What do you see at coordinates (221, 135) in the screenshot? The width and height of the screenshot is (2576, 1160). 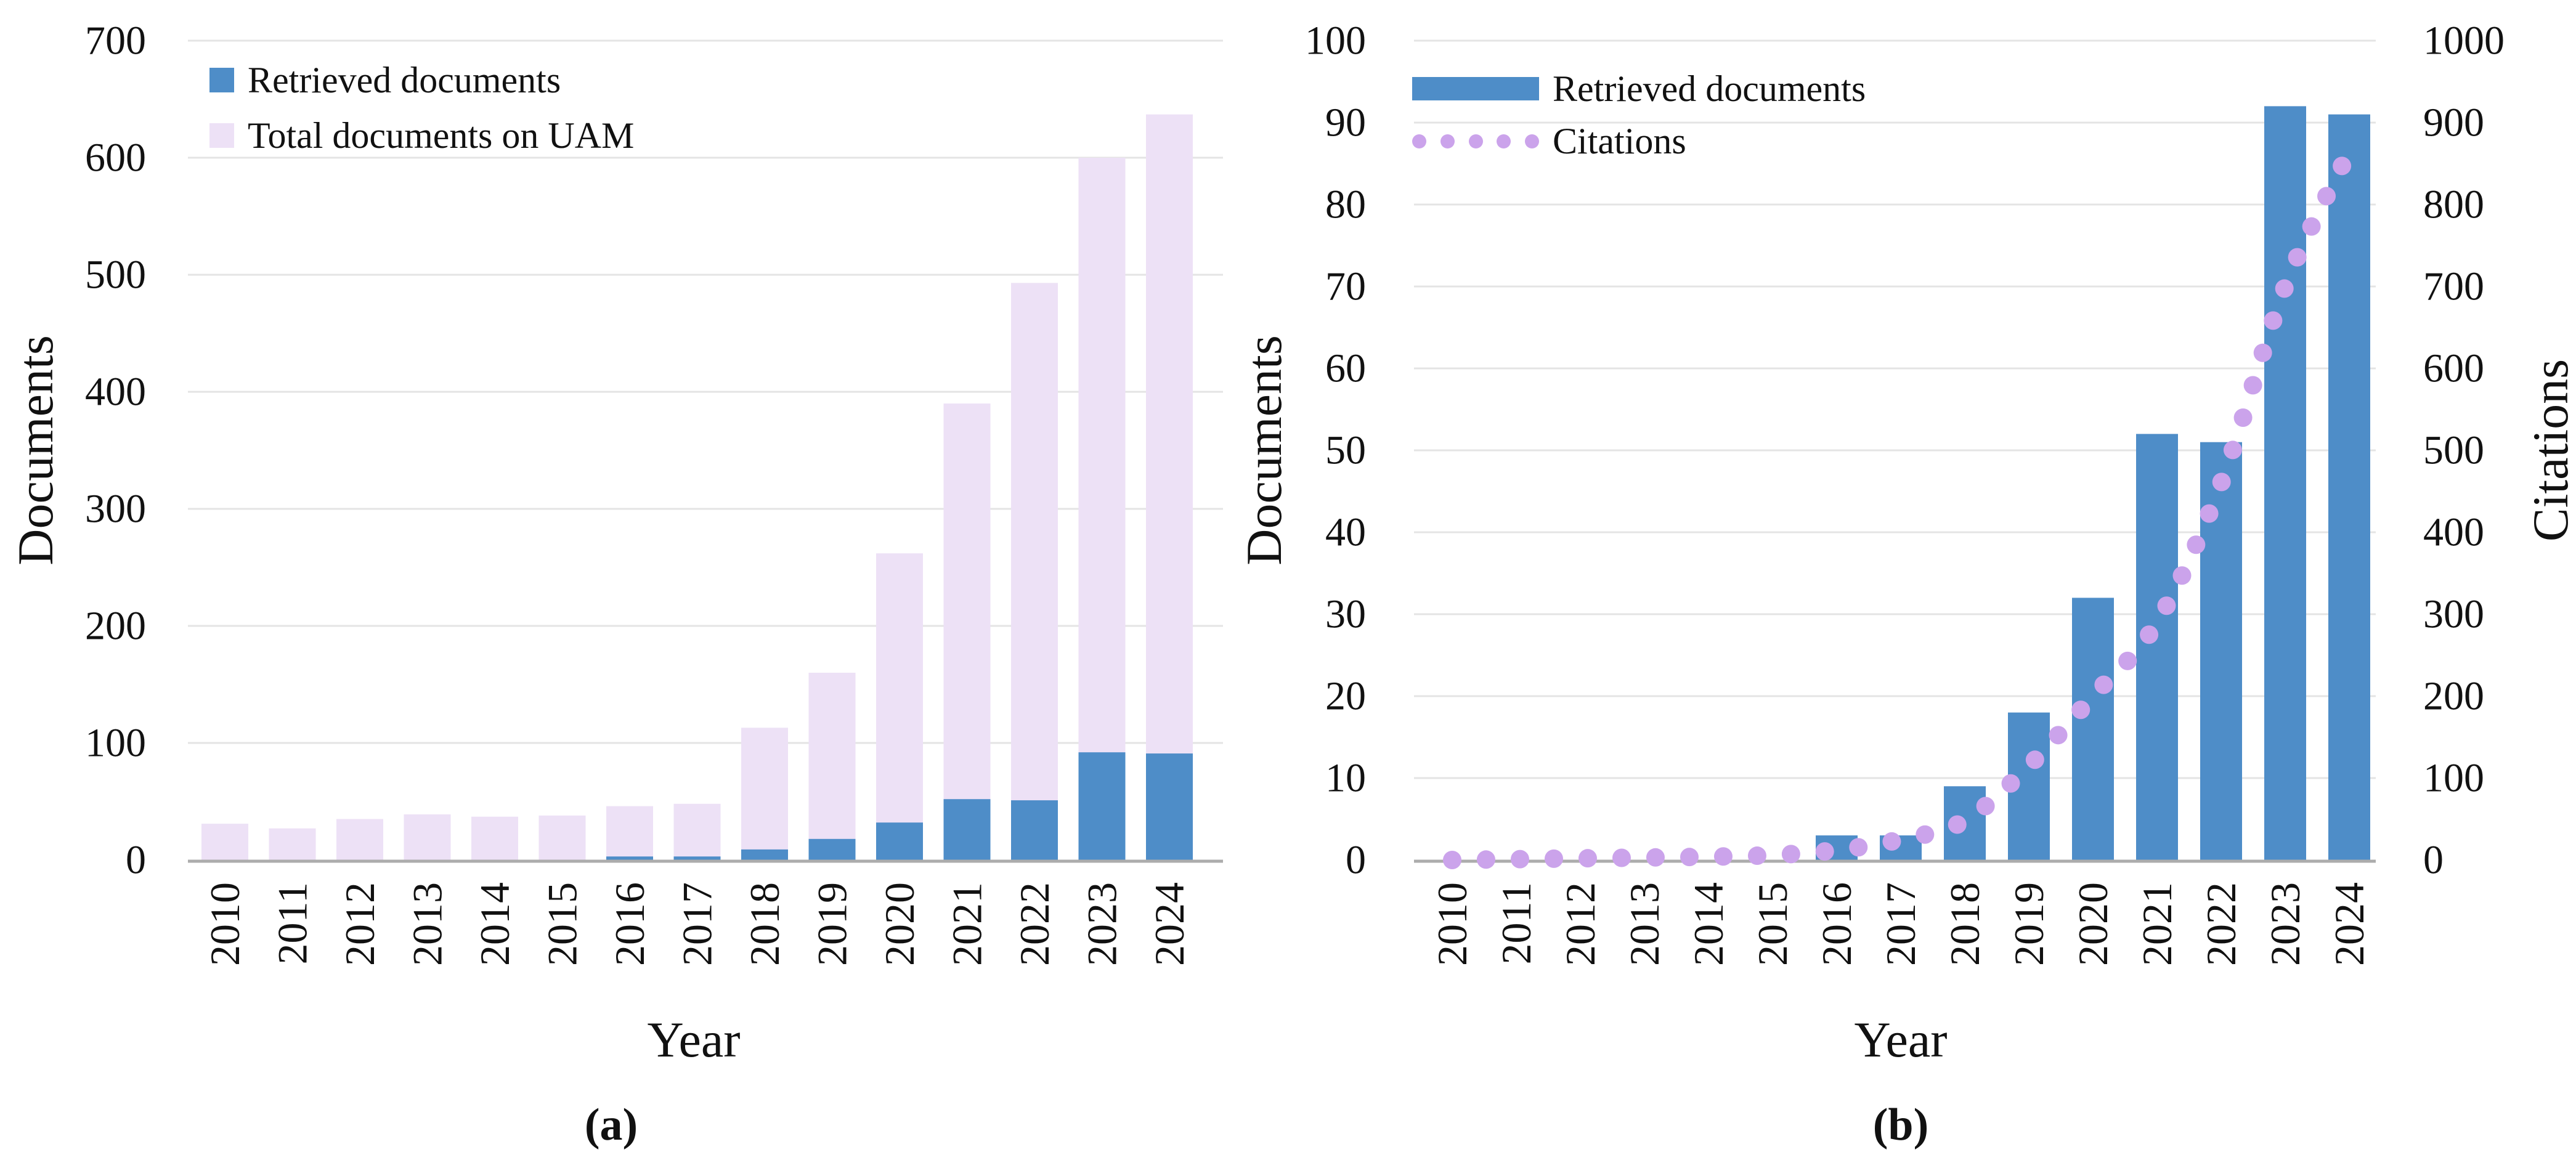 I see `total-uam-swatch-icon` at bounding box center [221, 135].